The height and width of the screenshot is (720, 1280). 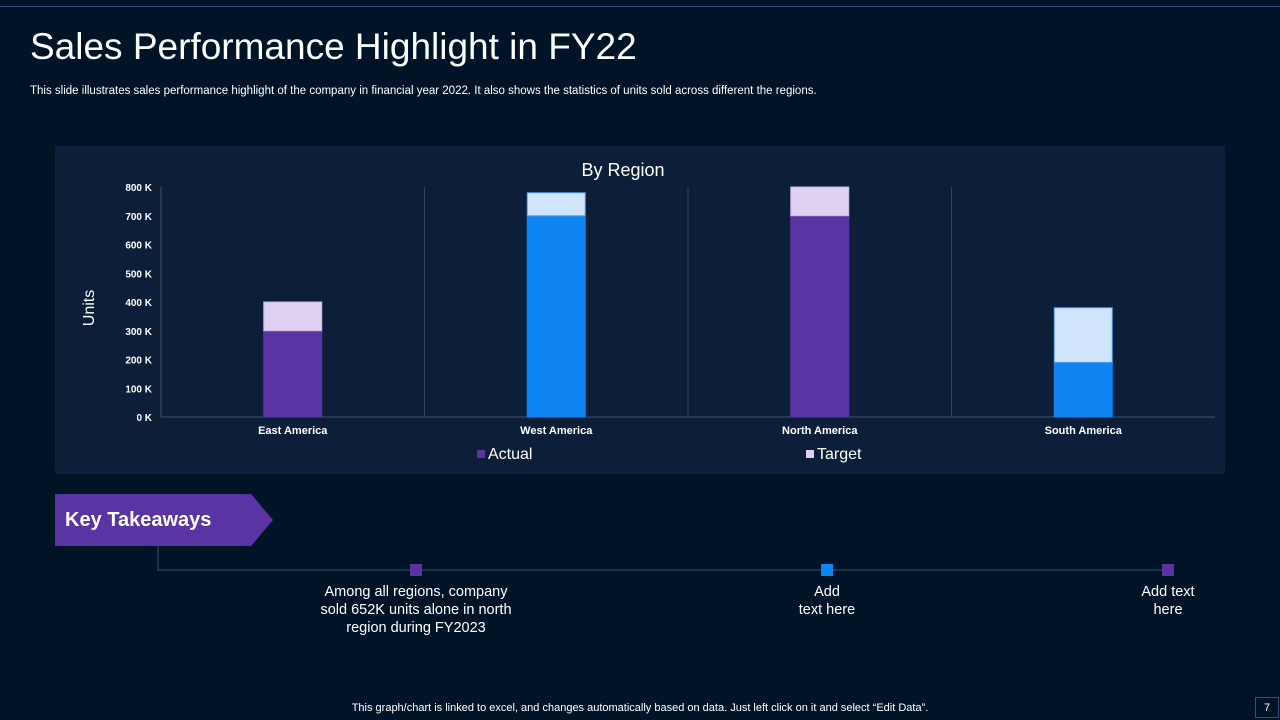 What do you see at coordinates (1083, 389) in the screenshot?
I see `bar-actual-south-america` at bounding box center [1083, 389].